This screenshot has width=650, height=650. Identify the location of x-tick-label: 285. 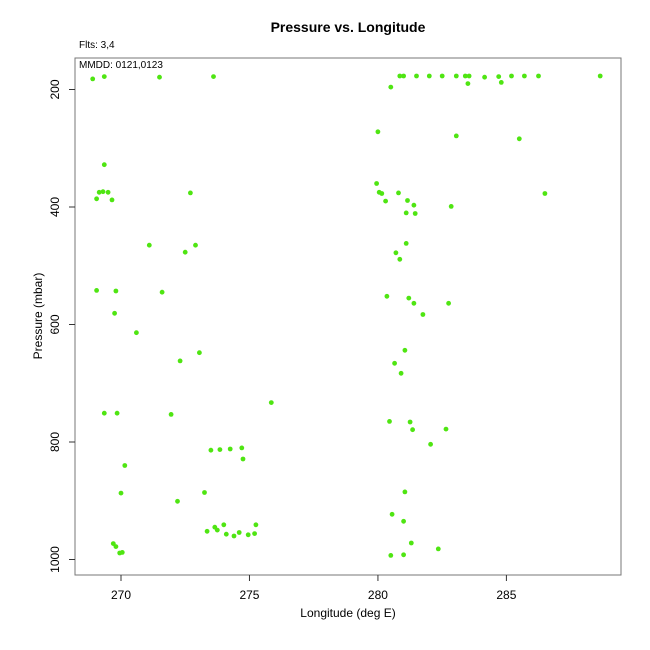
(506, 595).